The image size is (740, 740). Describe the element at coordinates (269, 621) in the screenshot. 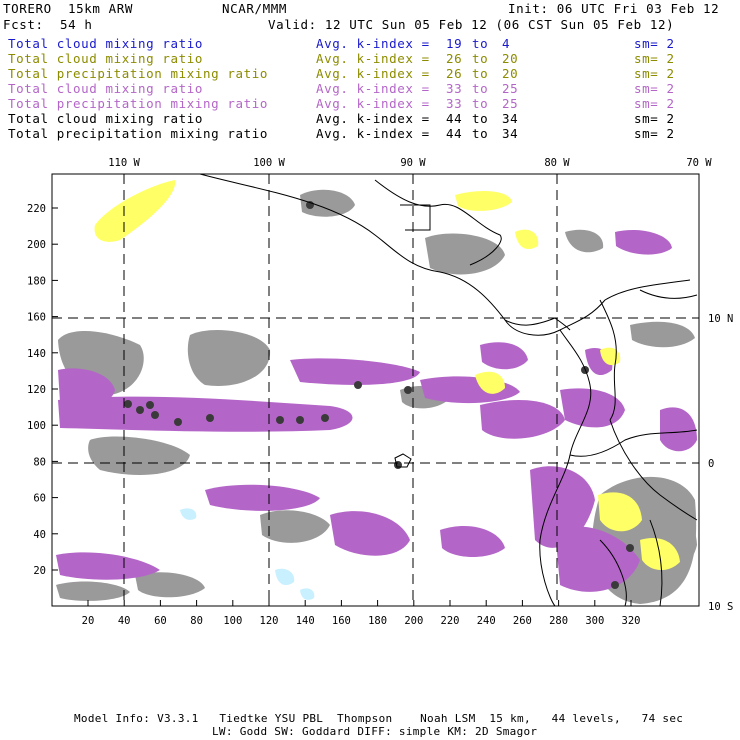

I see `x-tick-label: 120` at that location.